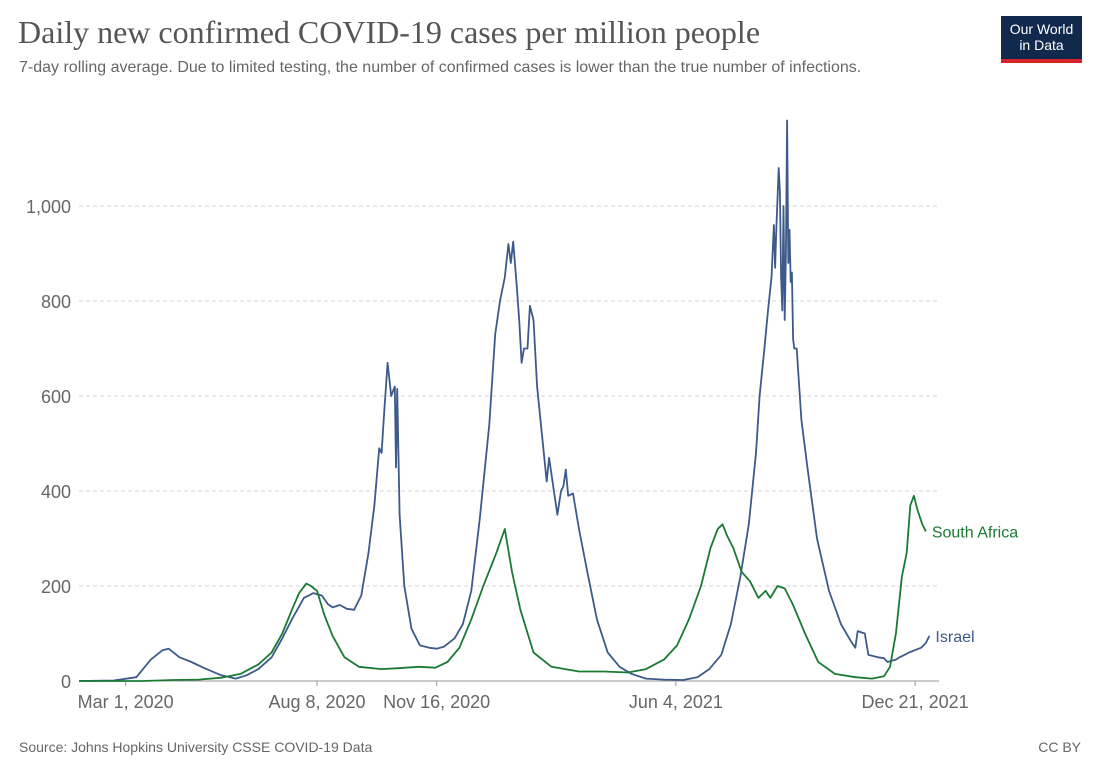 This screenshot has width=1100, height=776. Describe the element at coordinates (915, 702) in the screenshot. I see `x-tick-label: Dec 21, 2021` at that location.